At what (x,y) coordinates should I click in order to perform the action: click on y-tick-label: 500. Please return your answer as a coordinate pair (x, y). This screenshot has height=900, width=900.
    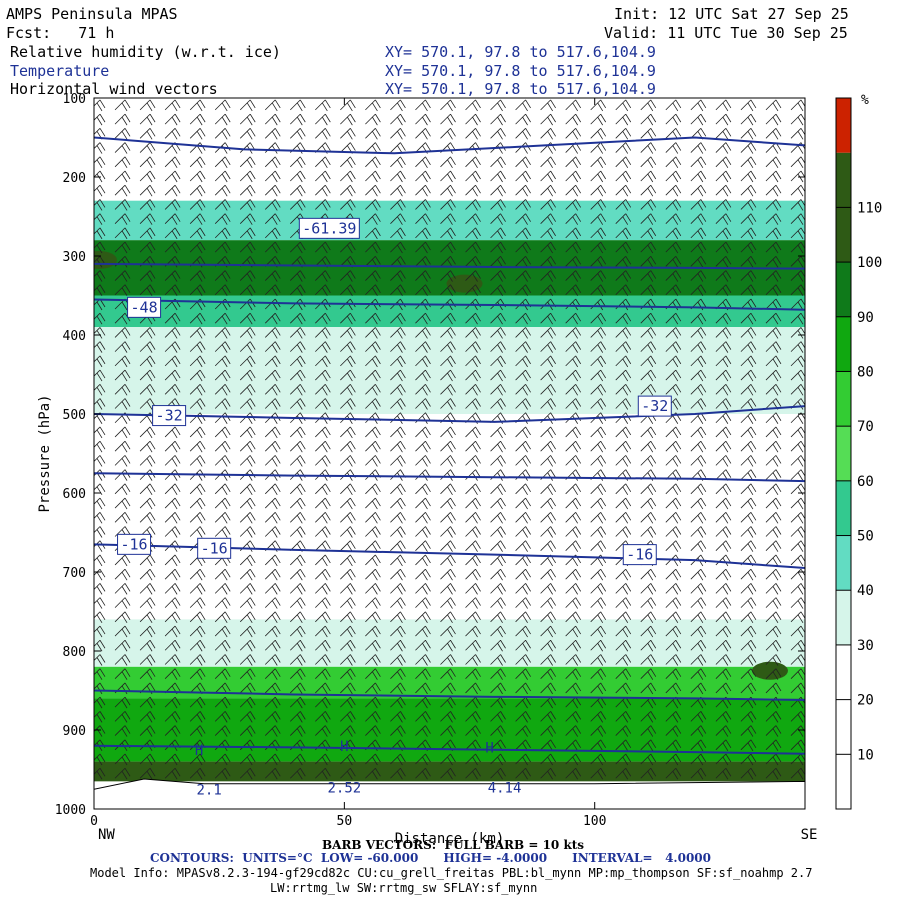
    Looking at the image, I should click on (74, 415).